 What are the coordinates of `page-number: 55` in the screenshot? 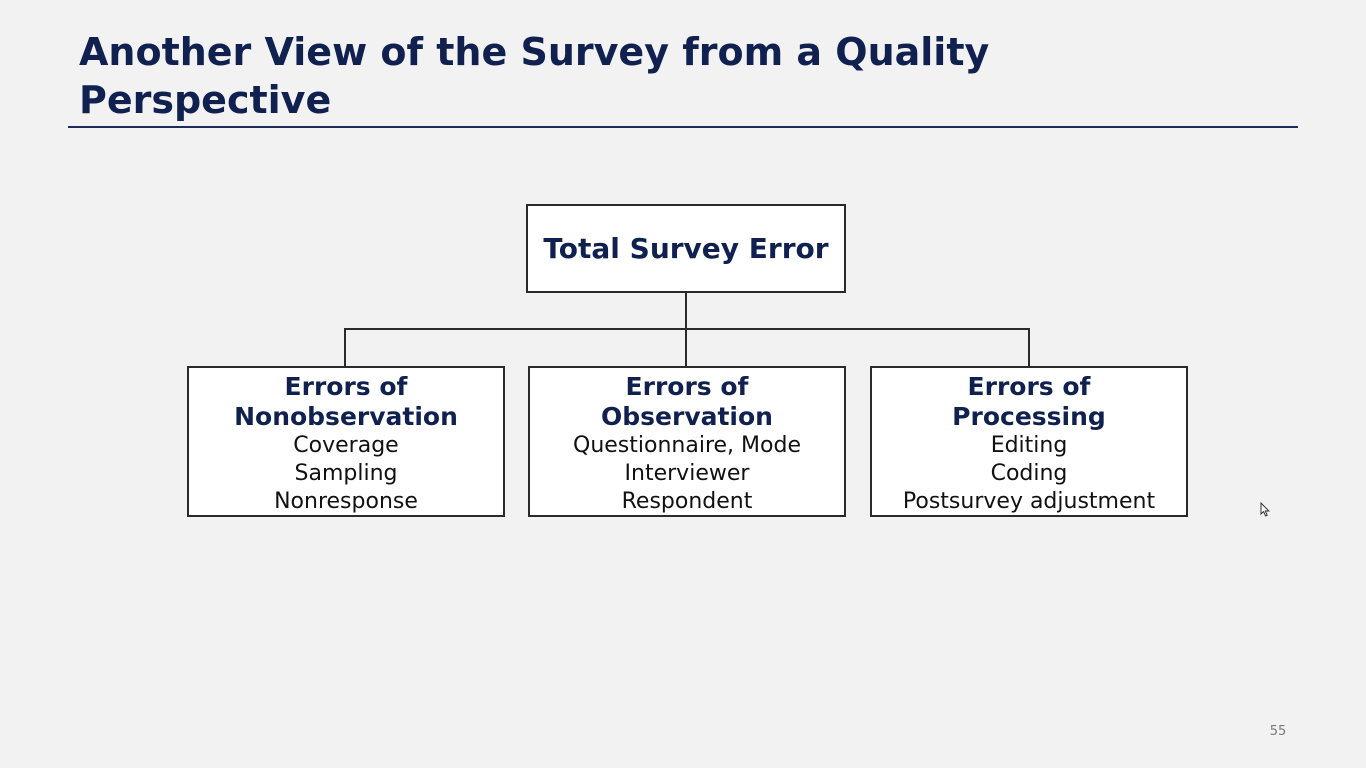 It's located at (1278, 731).